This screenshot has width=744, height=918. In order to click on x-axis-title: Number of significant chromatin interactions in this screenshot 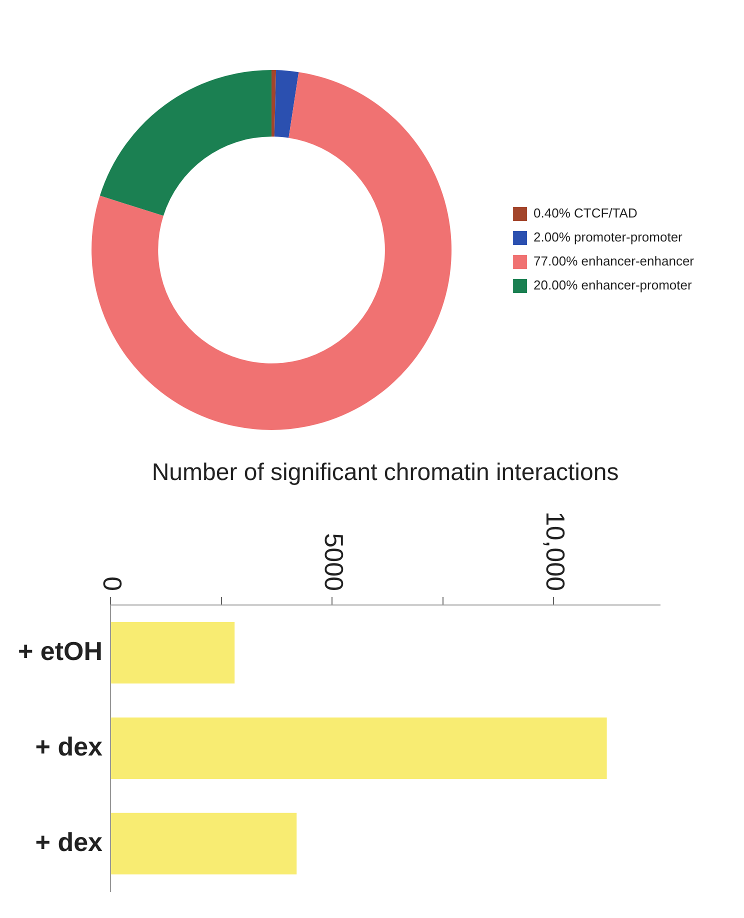, I will do `click(385, 472)`.